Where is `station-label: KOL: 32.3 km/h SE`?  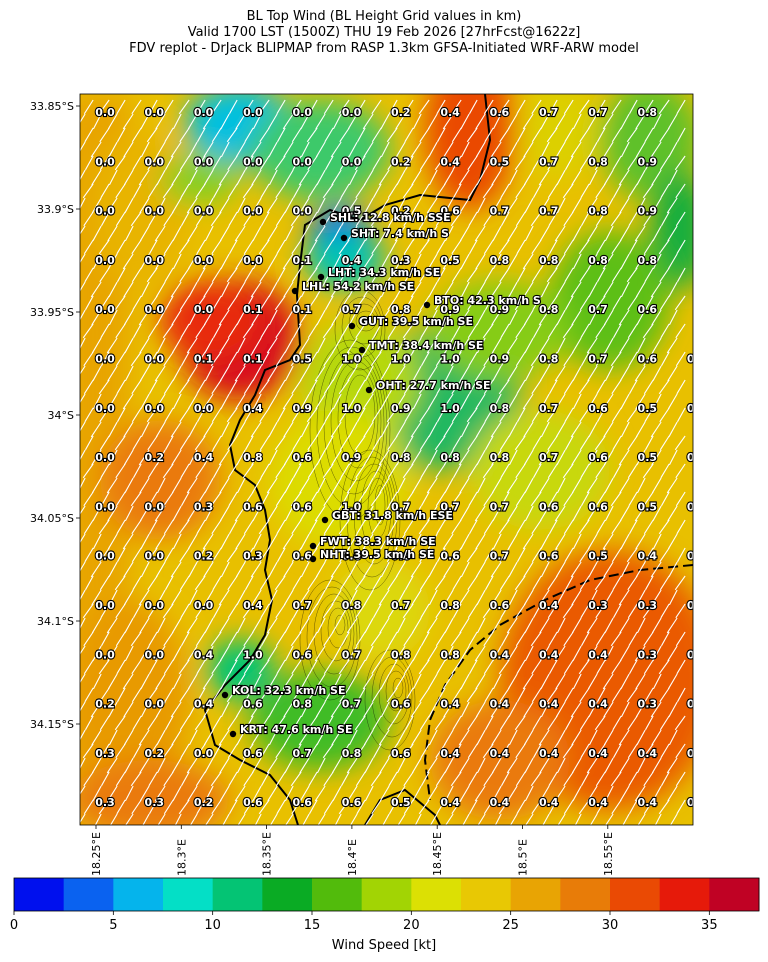
station-label: KOL: 32.3 km/h SE is located at coordinates (288, 690).